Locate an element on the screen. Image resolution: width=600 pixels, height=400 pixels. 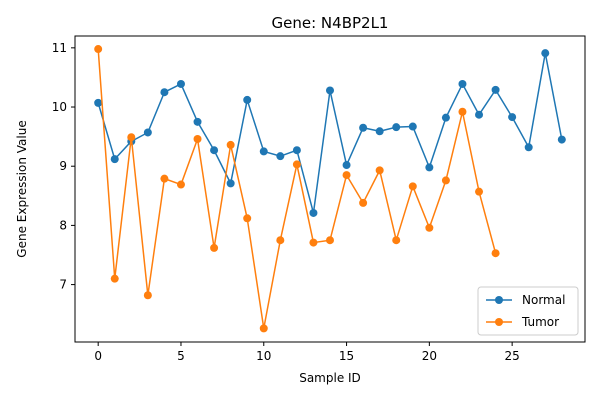
y-tick-label: 9 is located at coordinates (63, 166).